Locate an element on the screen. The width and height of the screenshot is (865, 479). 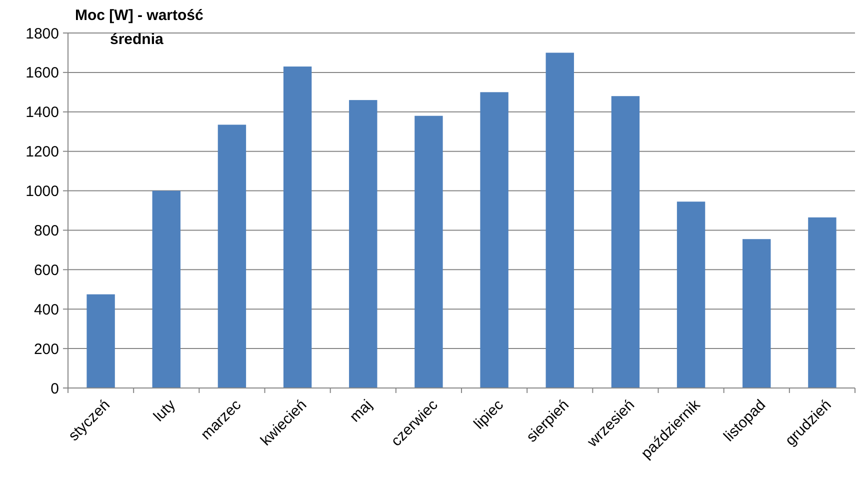
y-tick-label: 400 is located at coordinates (46, 309).